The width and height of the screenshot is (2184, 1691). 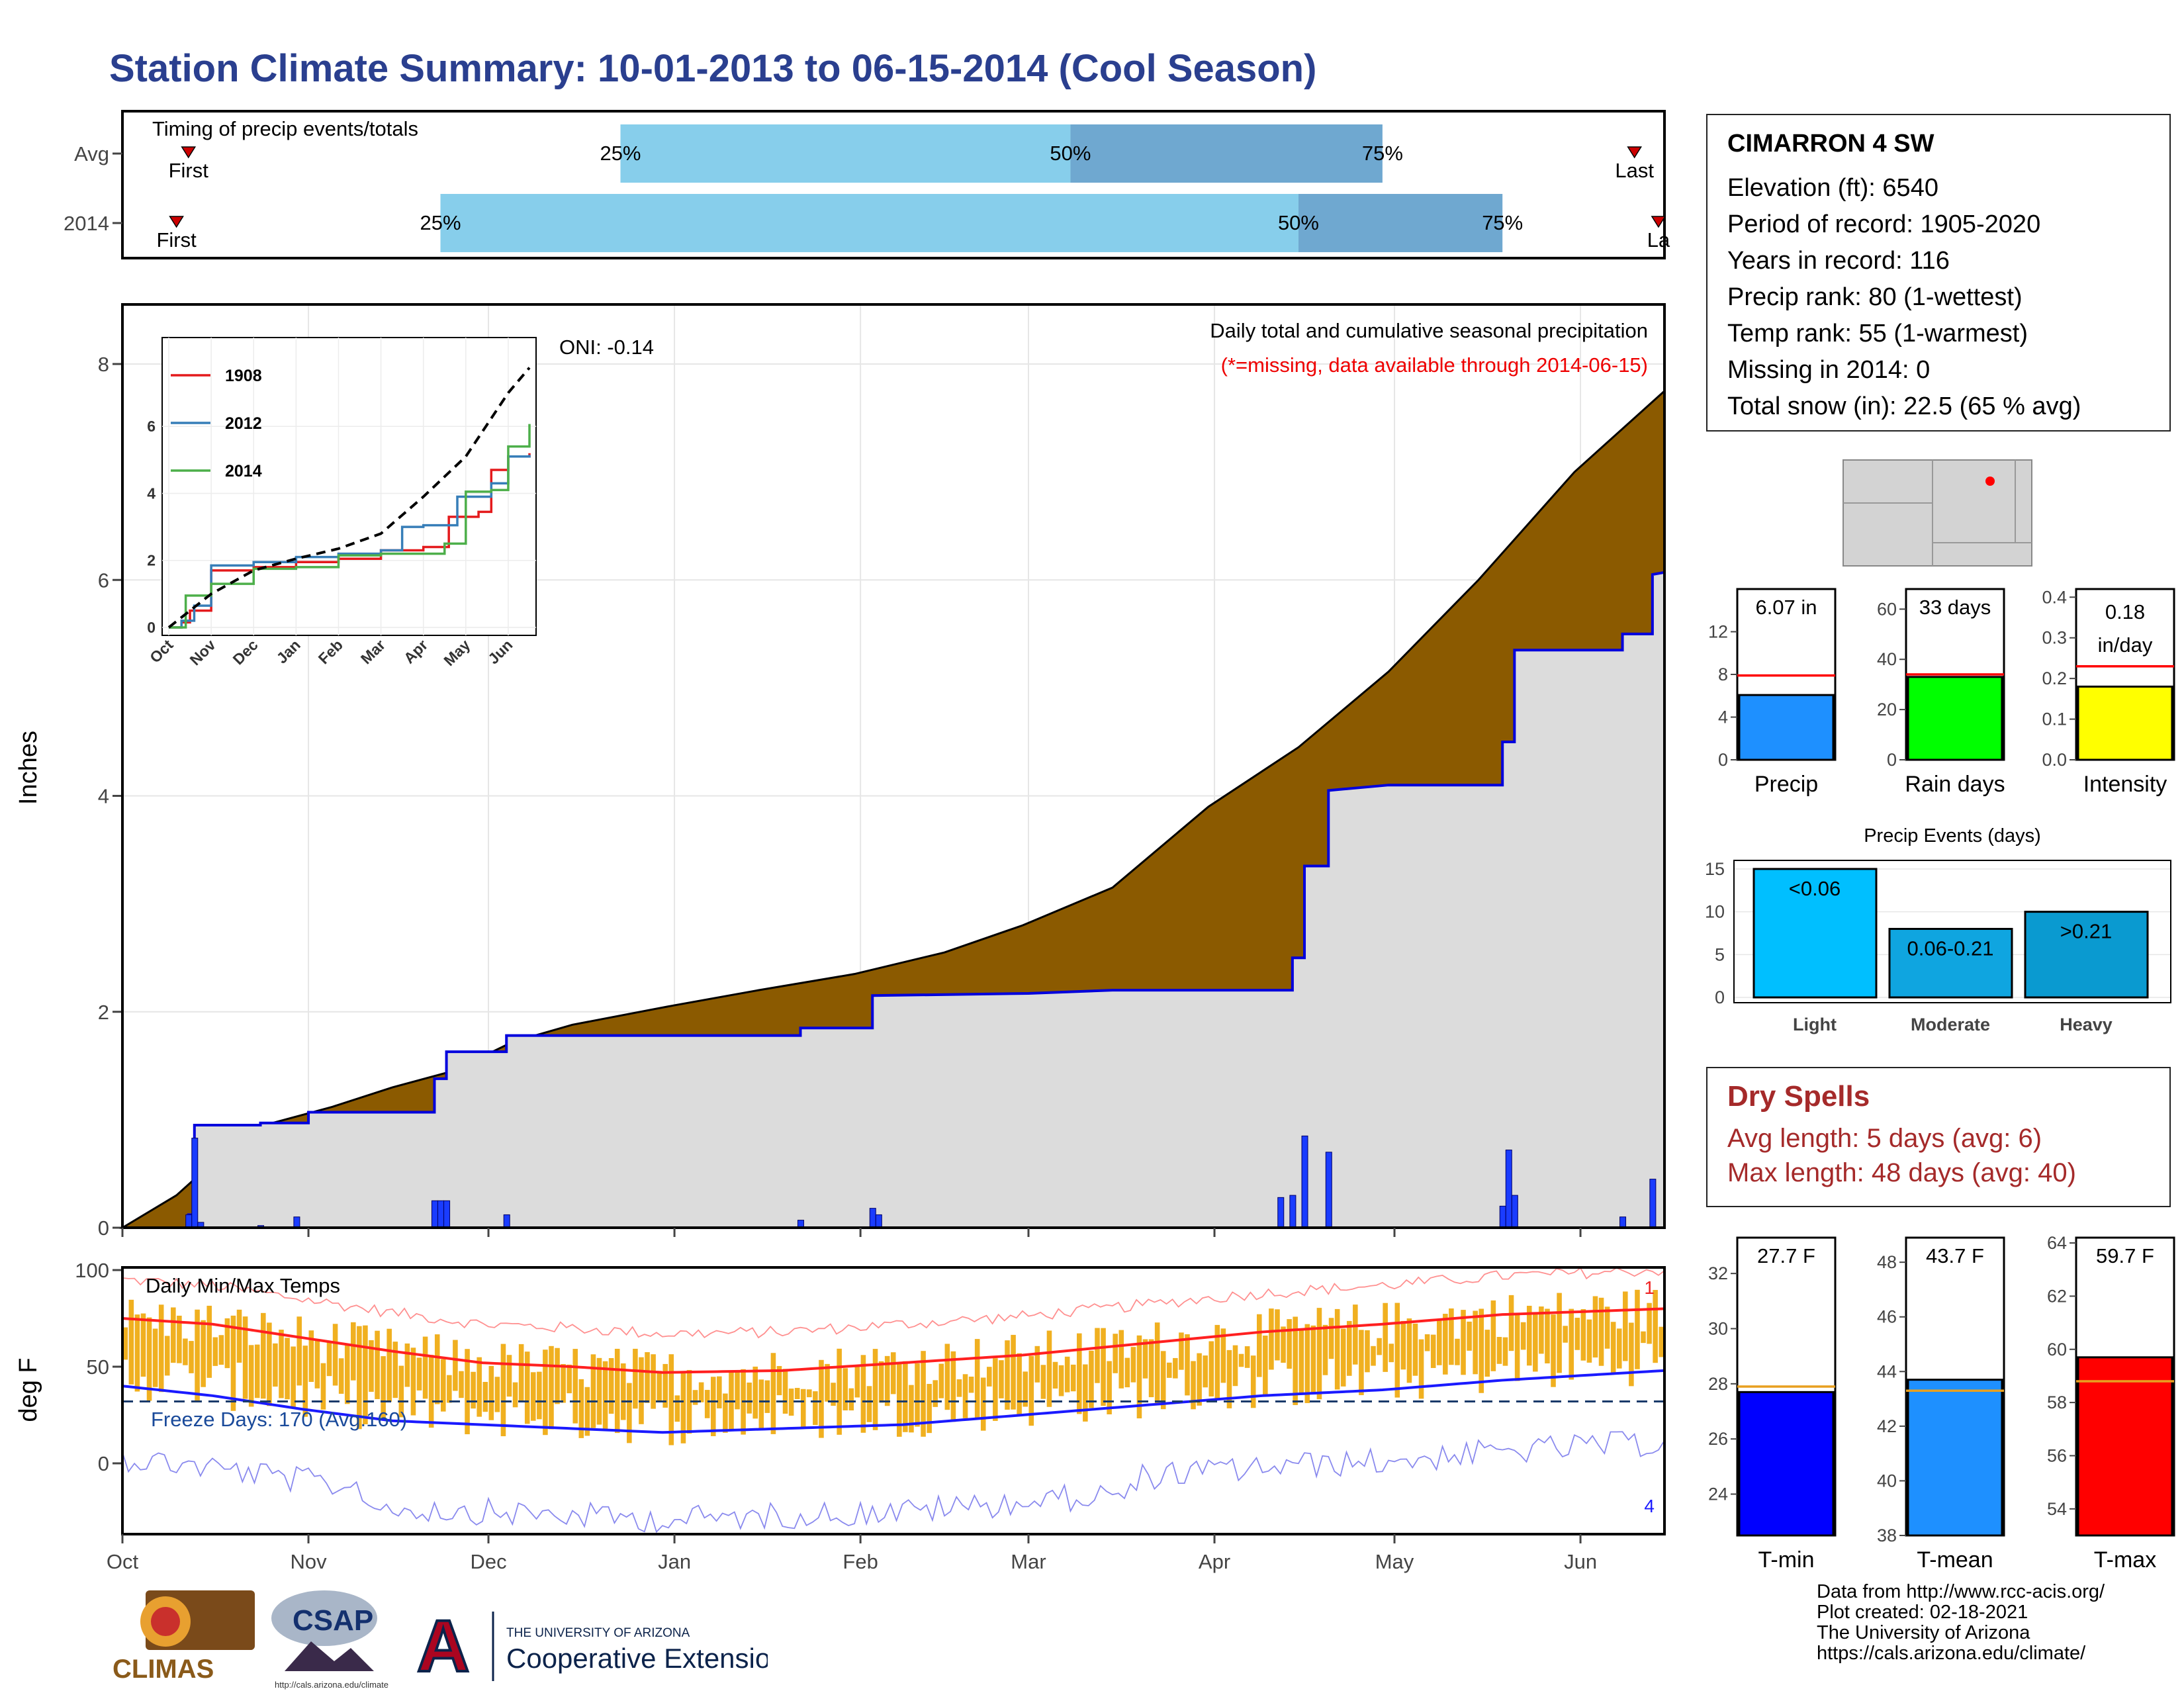 I want to click on tmean-summary-ytick-label: 44, so click(x=1887, y=1371).